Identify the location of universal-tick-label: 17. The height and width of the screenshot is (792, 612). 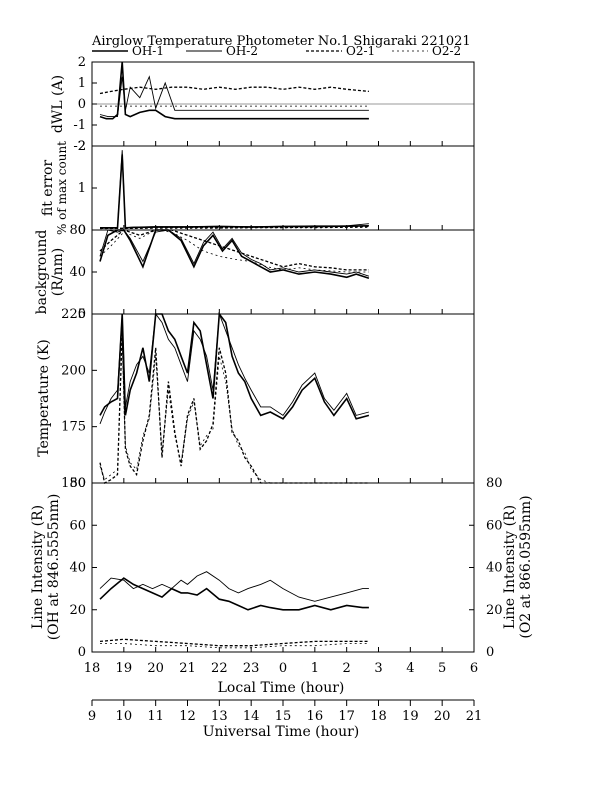
(346, 716).